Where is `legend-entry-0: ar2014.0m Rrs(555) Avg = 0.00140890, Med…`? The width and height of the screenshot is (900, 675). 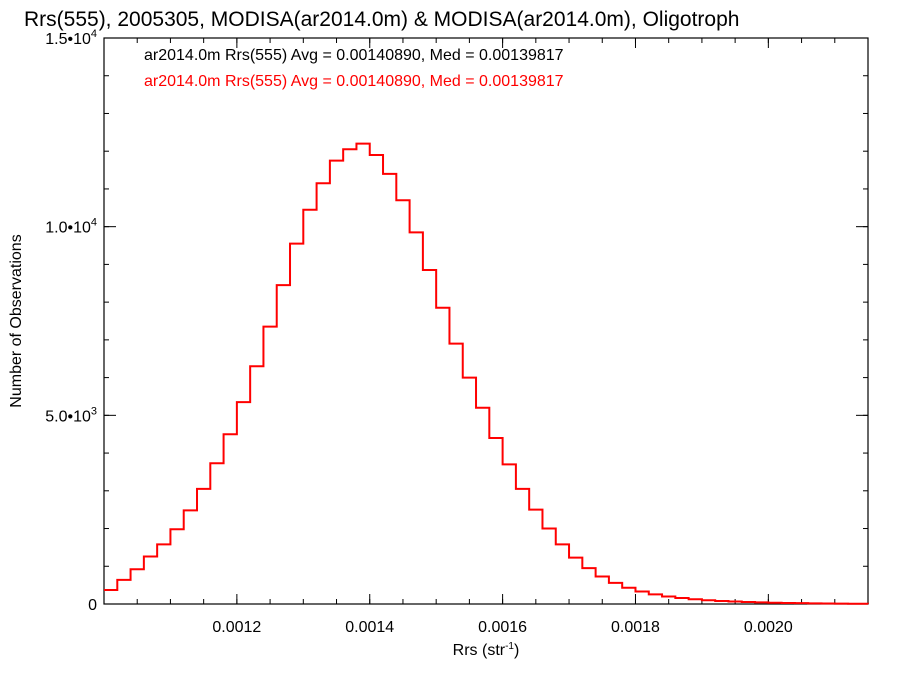
legend-entry-0: ar2014.0m Rrs(555) Avg = 0.00140890, Med… is located at coordinates (354, 55).